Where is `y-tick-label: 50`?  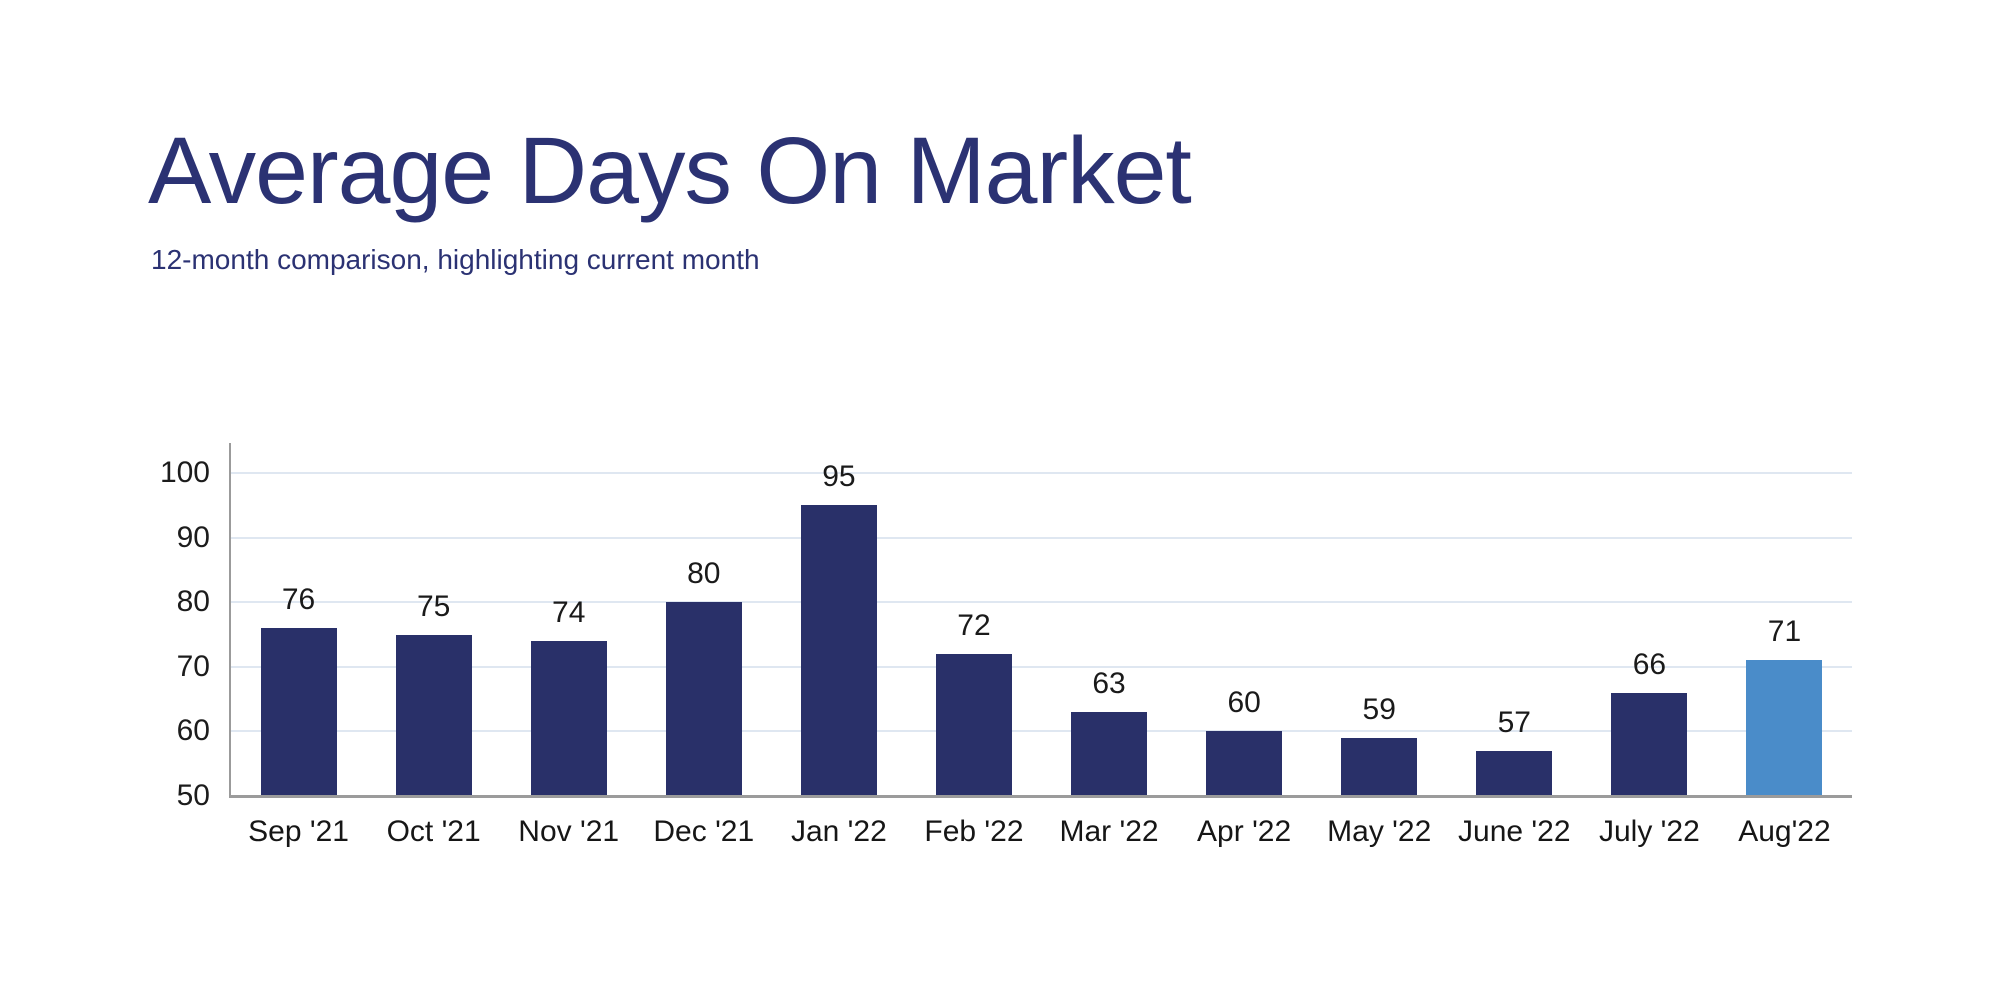
y-tick-label: 50 is located at coordinates (193, 795).